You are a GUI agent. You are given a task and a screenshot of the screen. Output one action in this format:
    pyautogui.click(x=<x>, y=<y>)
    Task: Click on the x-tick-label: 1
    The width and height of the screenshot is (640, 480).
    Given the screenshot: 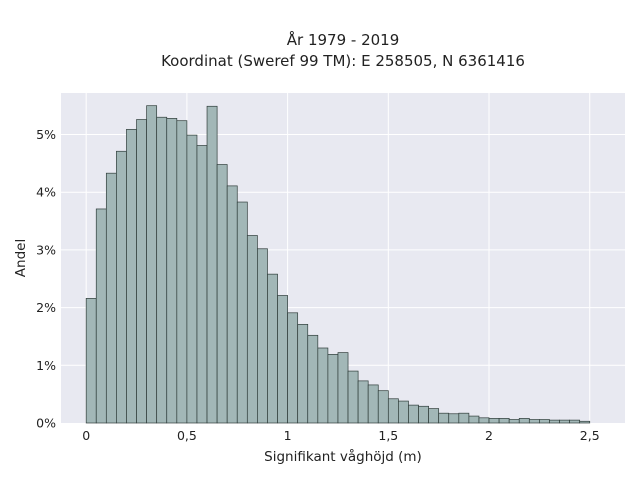 What is the action you would take?
    pyautogui.click(x=288, y=435)
    